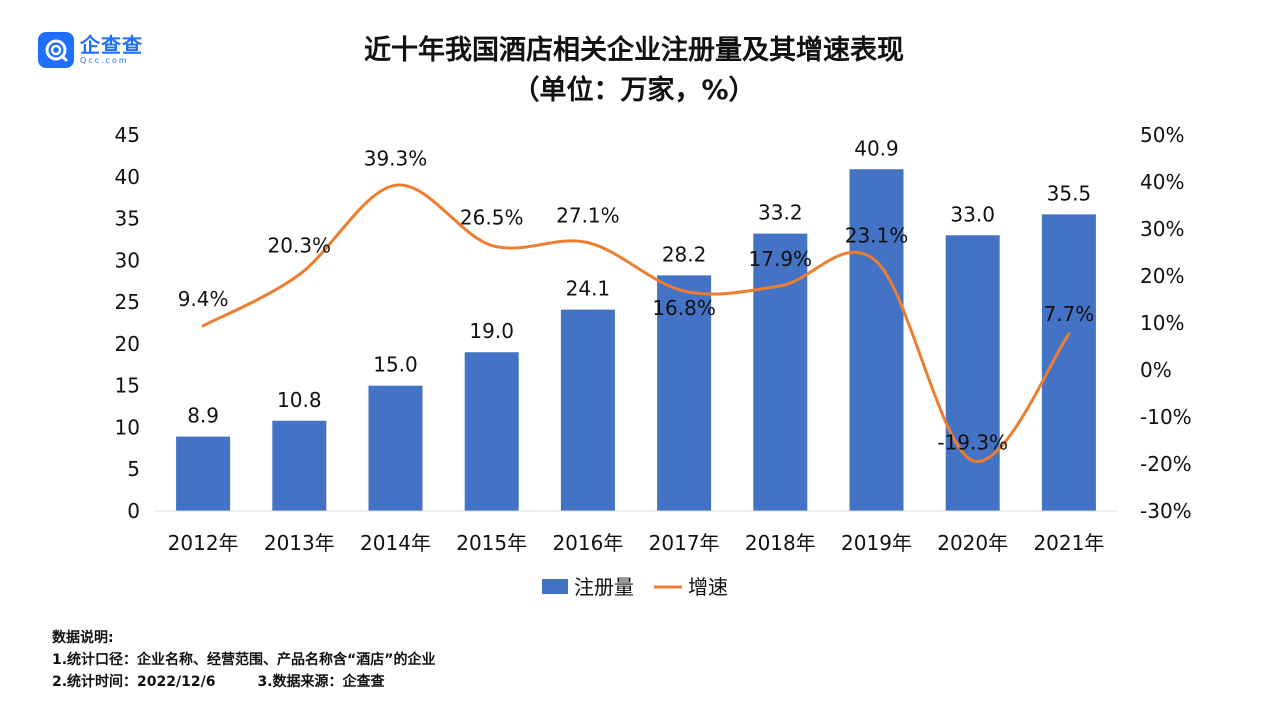 The image size is (1268, 714). What do you see at coordinates (321, 682) in the screenshot?
I see `notes-source: 3.数据来源：企查查` at bounding box center [321, 682].